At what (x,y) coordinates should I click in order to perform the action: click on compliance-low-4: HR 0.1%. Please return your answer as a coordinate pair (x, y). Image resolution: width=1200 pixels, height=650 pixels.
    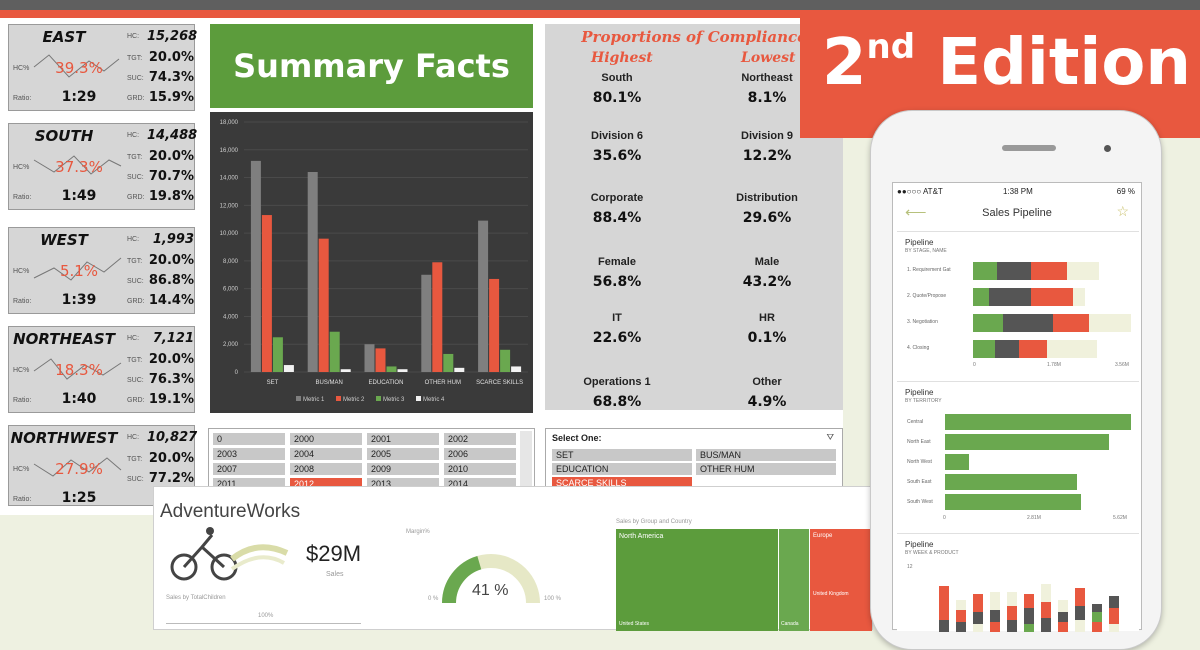
    Looking at the image, I should click on (767, 329).